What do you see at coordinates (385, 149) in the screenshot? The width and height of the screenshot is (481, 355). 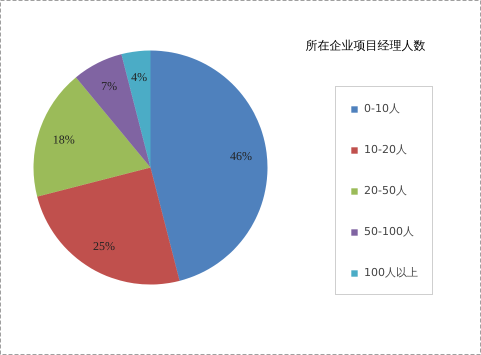 I see `legend-label: 10-20人` at bounding box center [385, 149].